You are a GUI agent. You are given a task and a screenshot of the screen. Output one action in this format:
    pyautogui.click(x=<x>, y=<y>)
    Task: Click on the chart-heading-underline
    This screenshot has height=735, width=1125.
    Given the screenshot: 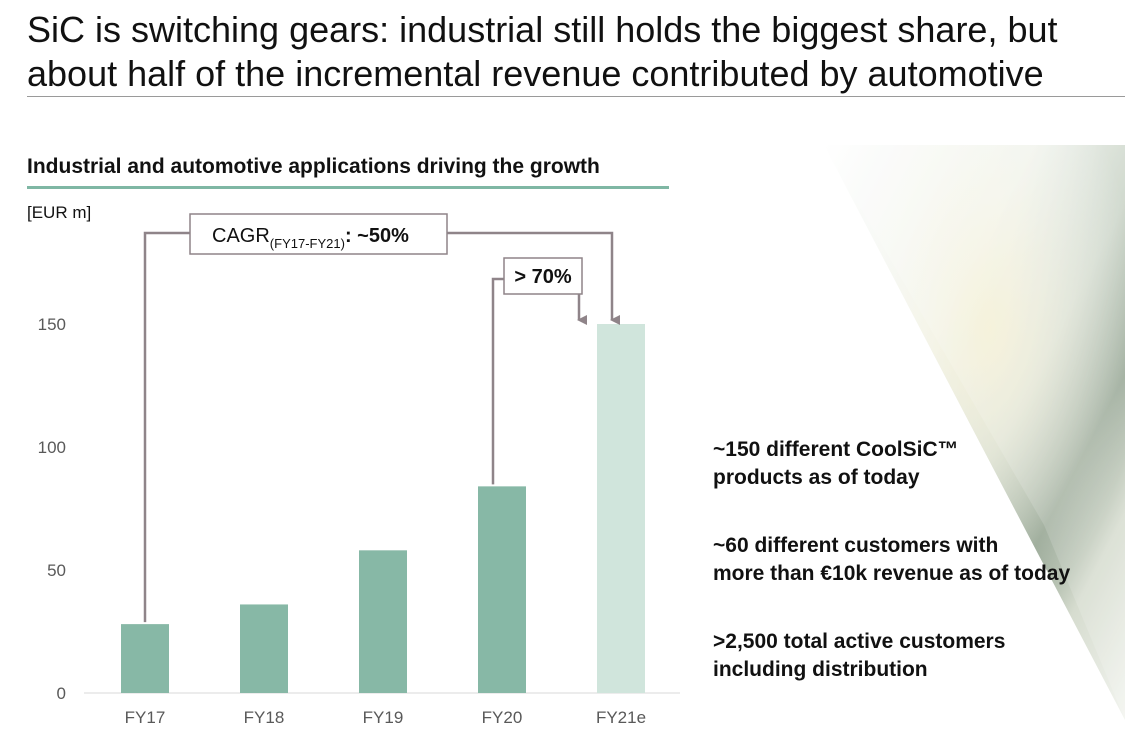 What is the action you would take?
    pyautogui.click(x=348, y=187)
    